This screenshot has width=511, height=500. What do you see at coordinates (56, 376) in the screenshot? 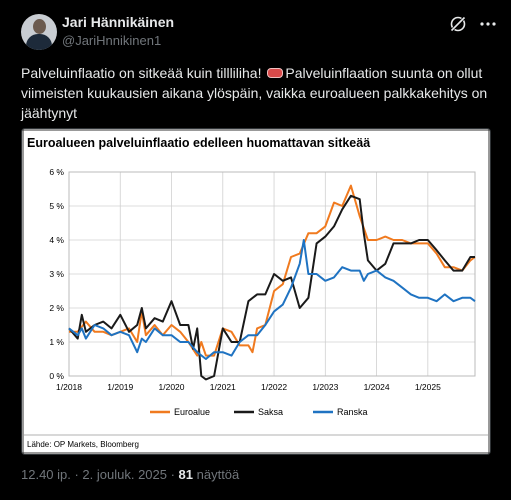
I see `y-tick-label: 0 %` at bounding box center [56, 376].